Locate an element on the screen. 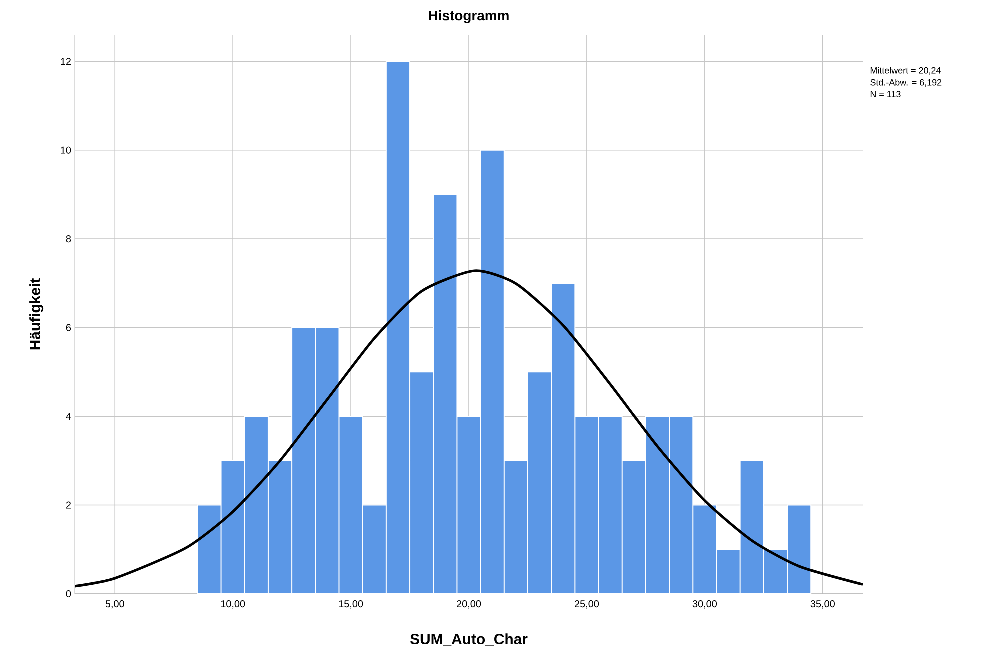 The image size is (1000, 665). text: N = 113 is located at coordinates (885, 94).